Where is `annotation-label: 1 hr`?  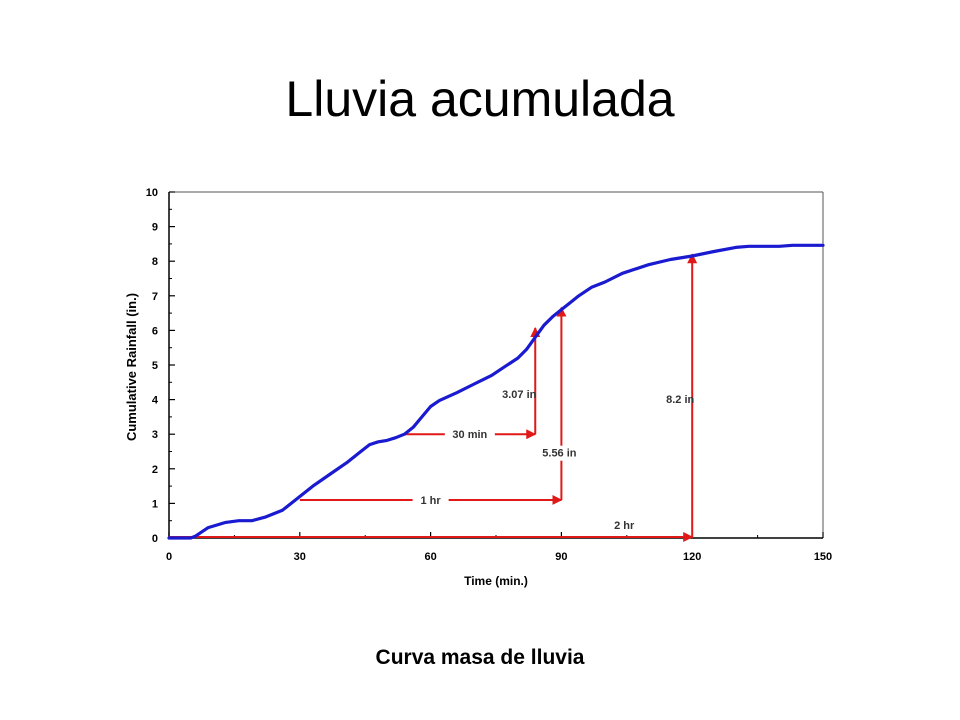
annotation-label: 1 hr is located at coordinates (431, 501).